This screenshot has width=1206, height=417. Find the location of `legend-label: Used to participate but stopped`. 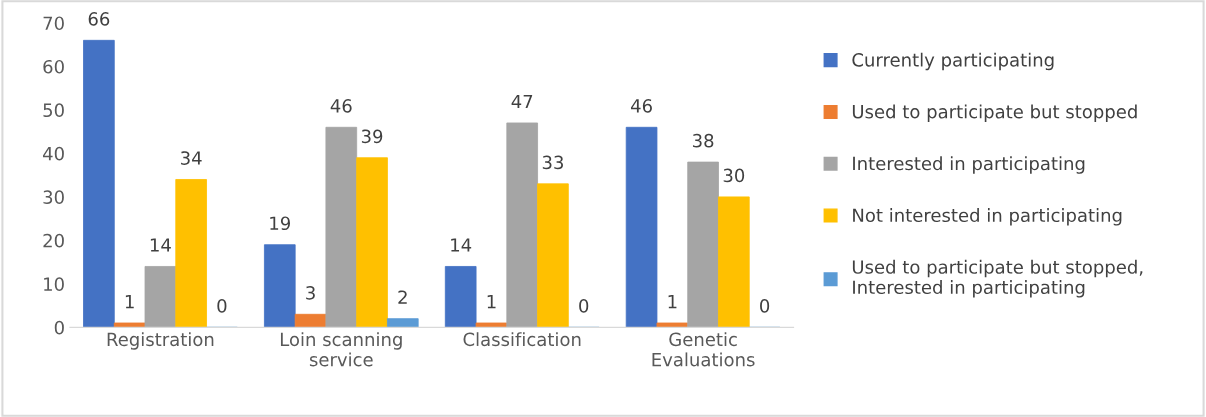

legend-label: Used to participate but stopped is located at coordinates (994, 113).